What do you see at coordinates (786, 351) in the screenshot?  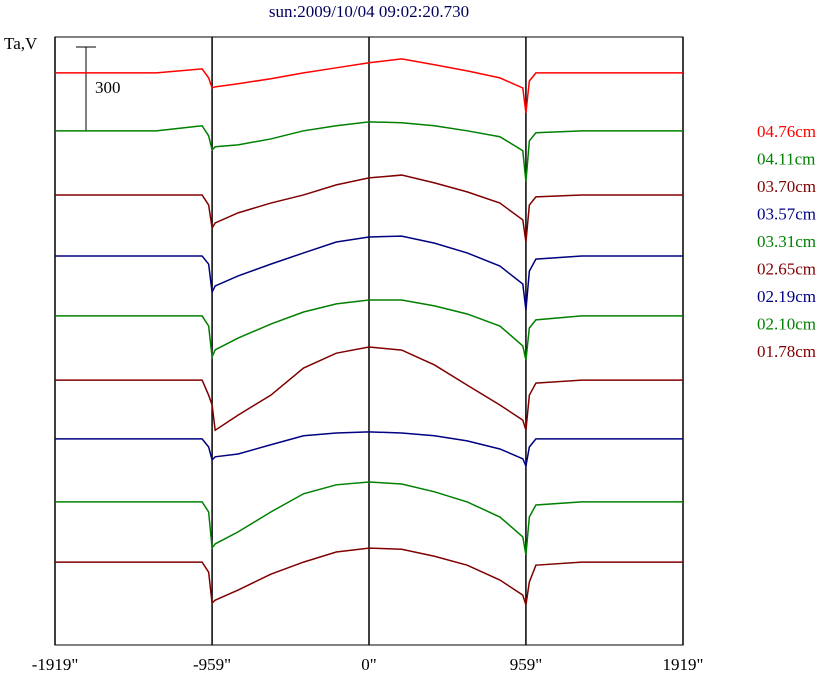 I see `legend-entry: 01.78cm` at bounding box center [786, 351].